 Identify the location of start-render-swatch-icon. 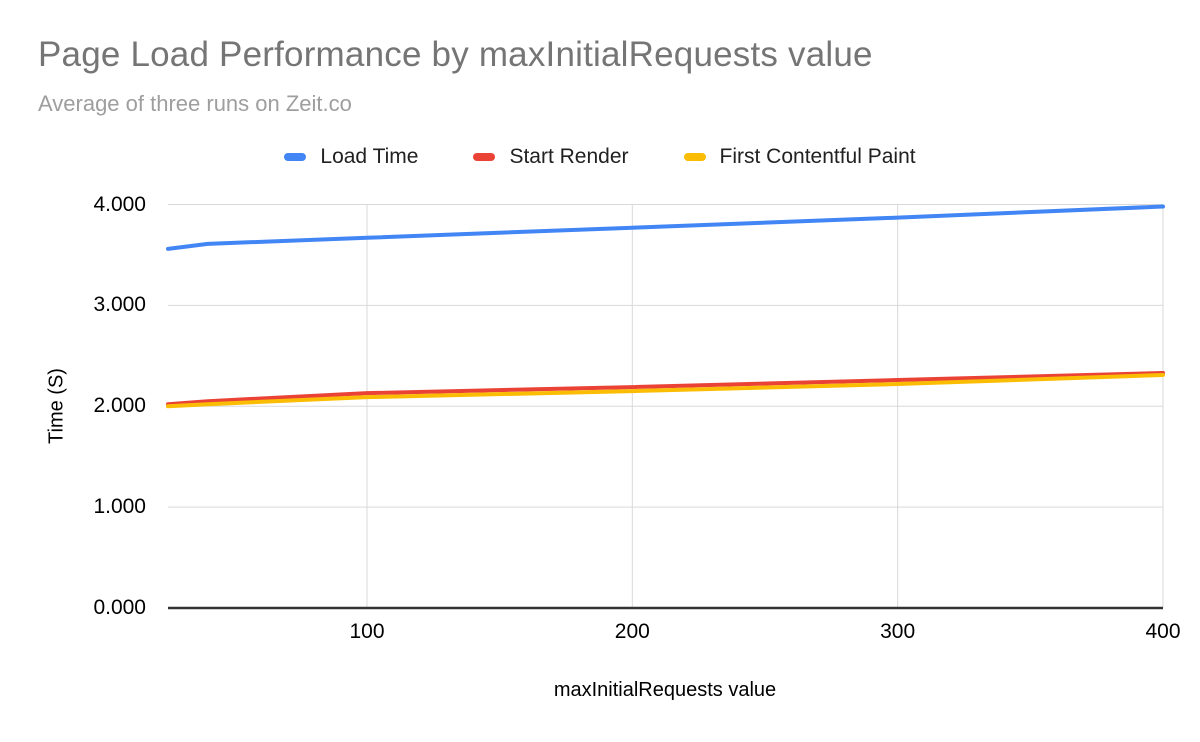
(484, 157).